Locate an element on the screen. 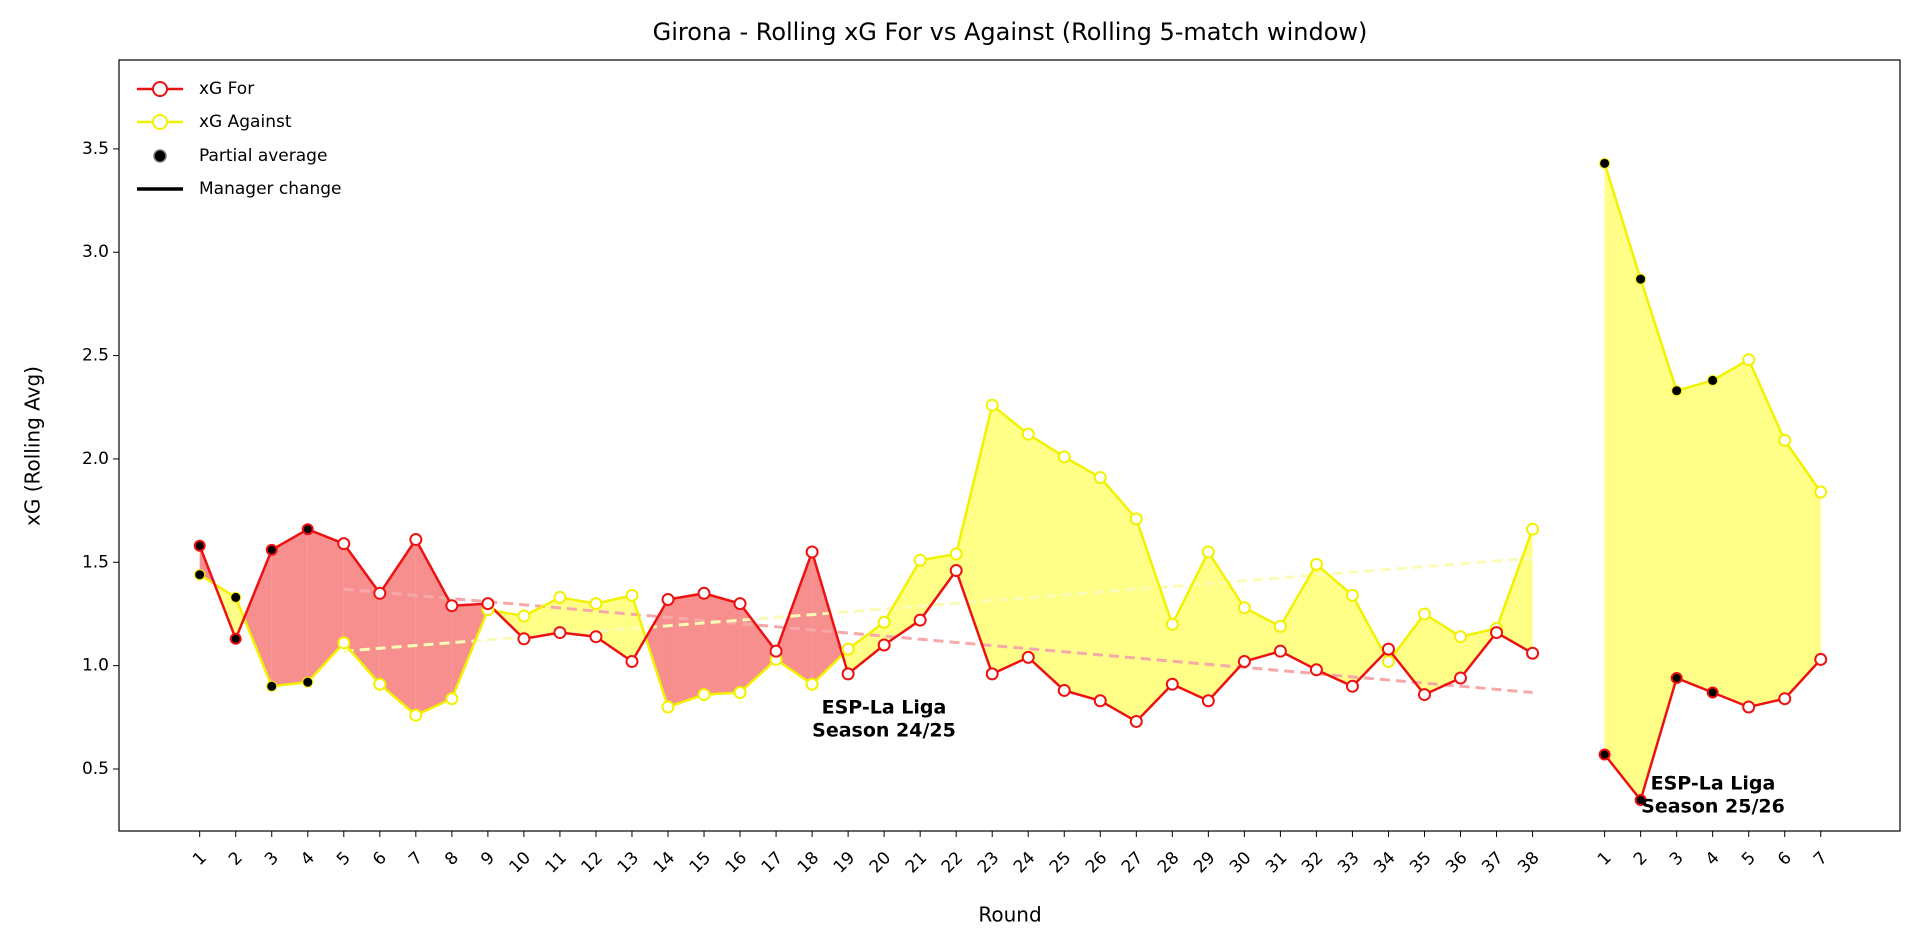 Image resolution: width=1920 pixels, height=951 pixels. x-tick-label: 25 is located at coordinates (1060, 862).